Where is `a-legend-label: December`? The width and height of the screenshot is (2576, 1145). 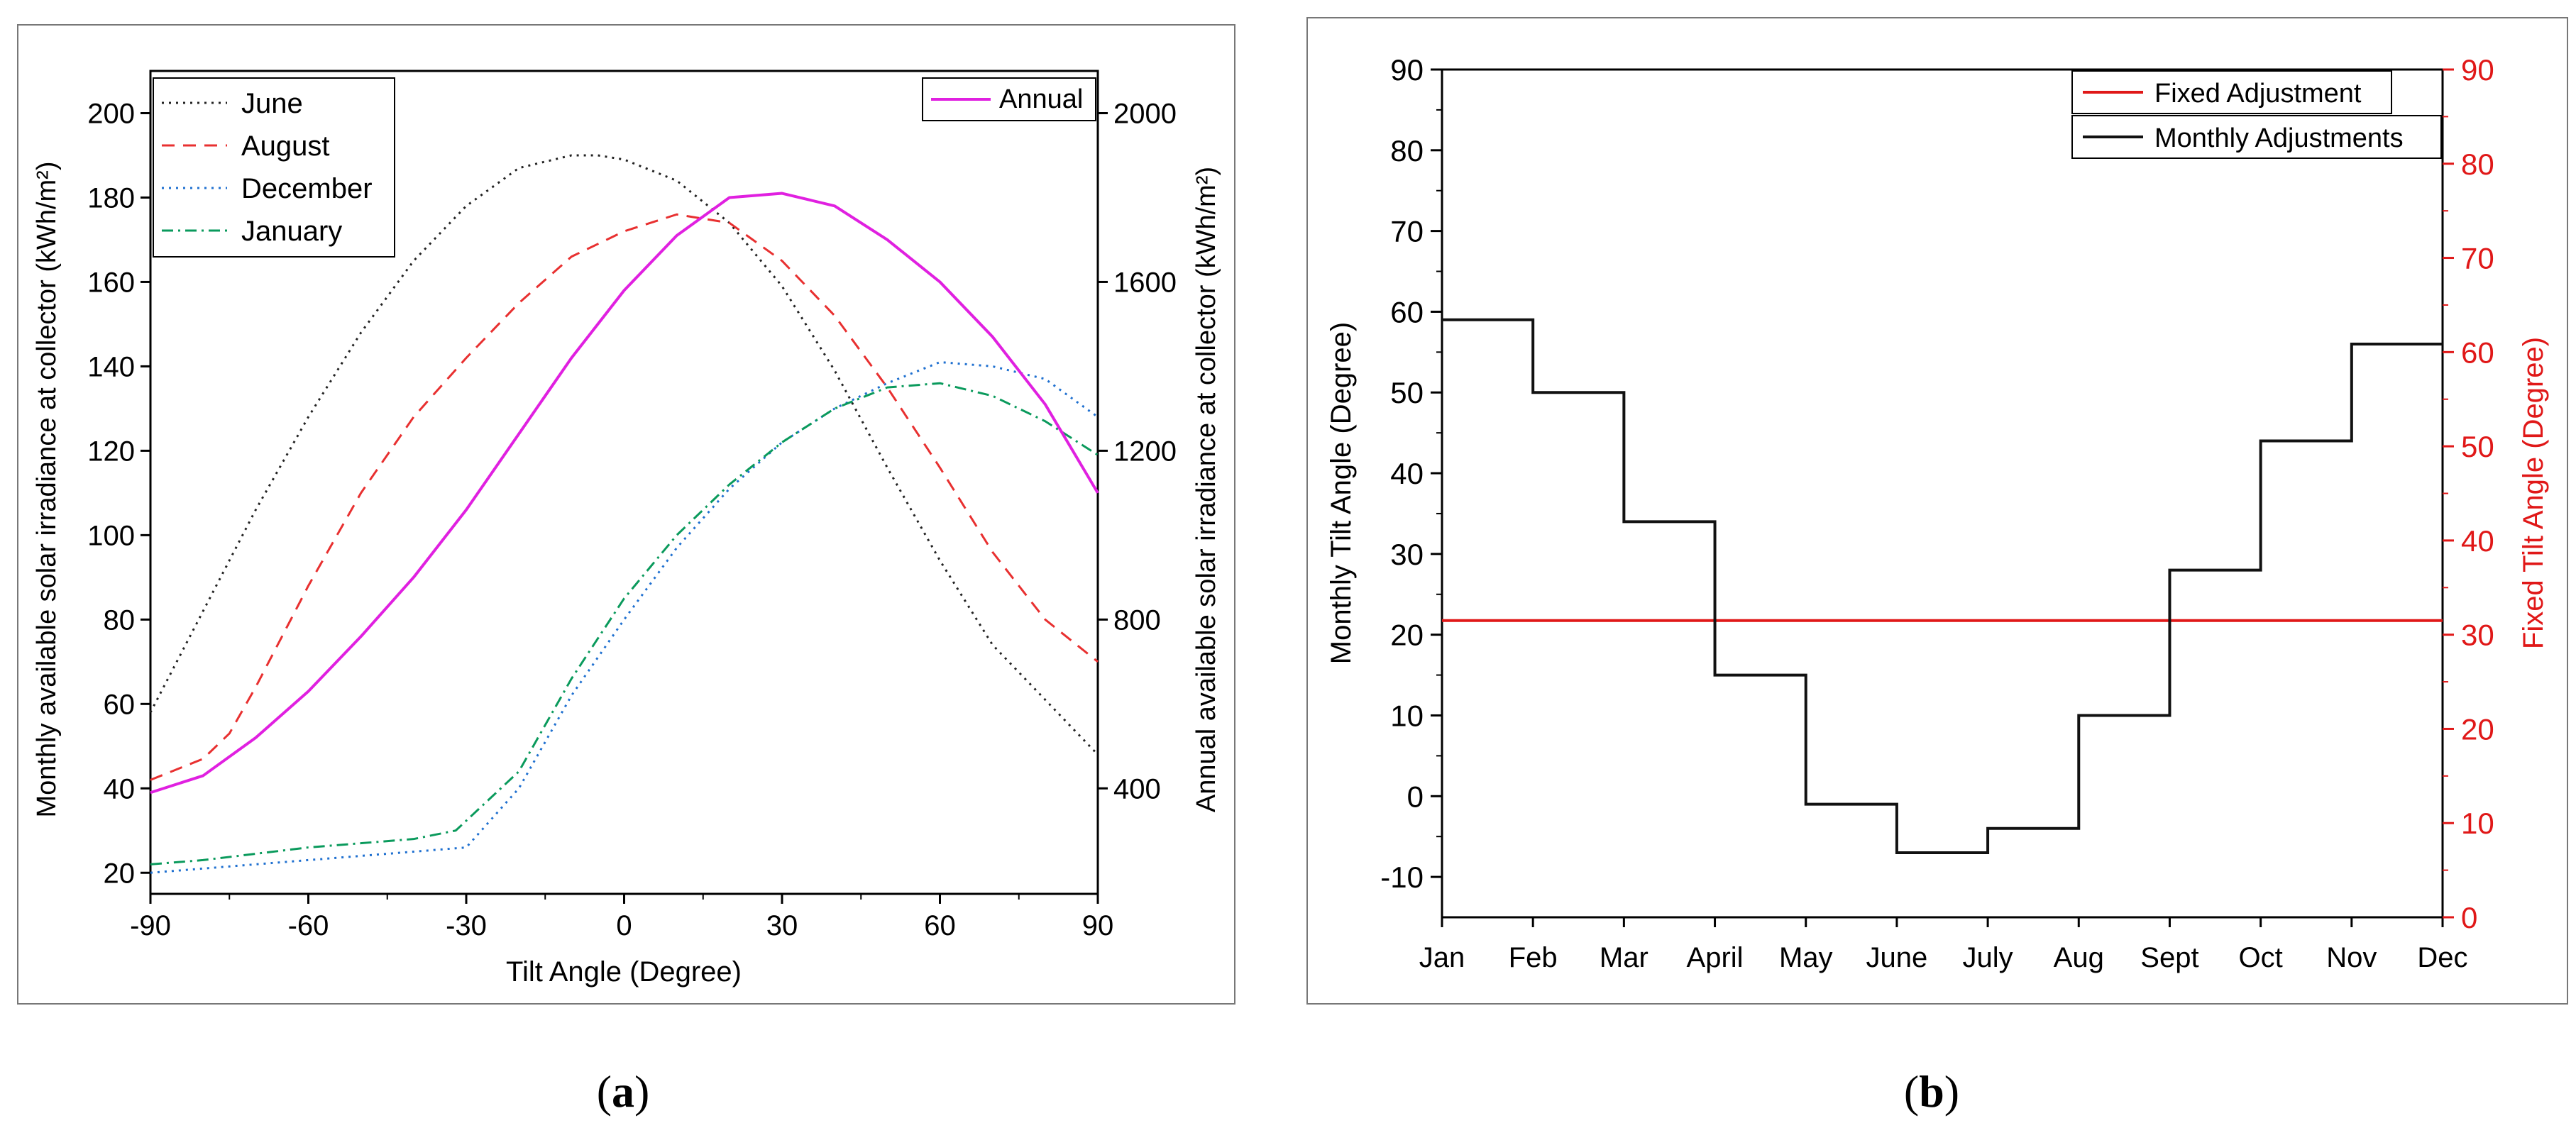 a-legend-label: December is located at coordinates (307, 189).